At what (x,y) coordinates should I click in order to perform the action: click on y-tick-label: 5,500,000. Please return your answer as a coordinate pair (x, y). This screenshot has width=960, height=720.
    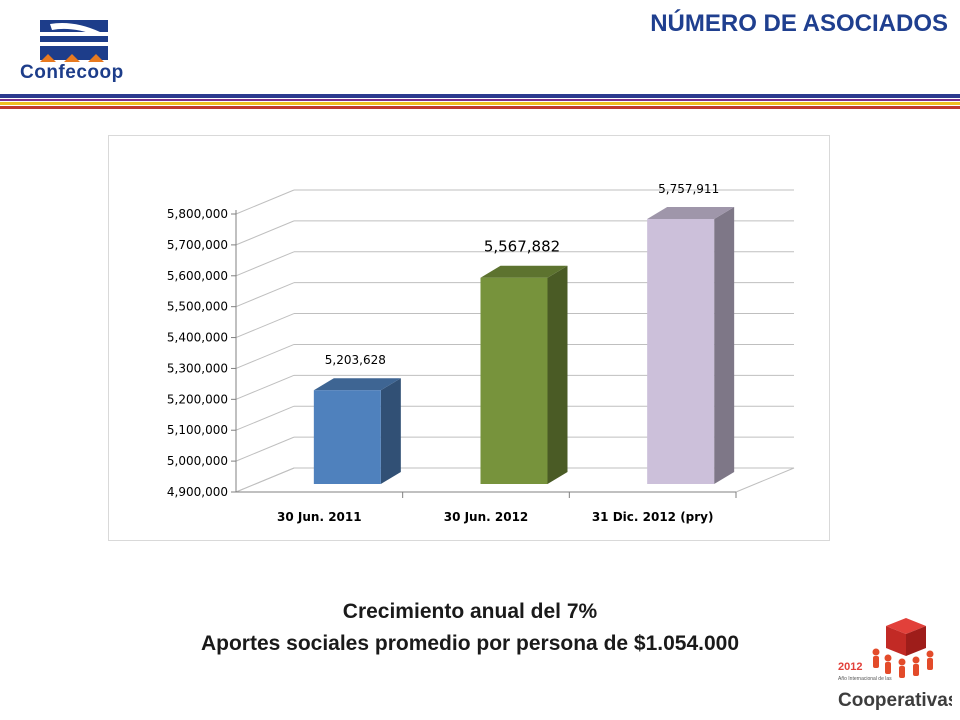
    Looking at the image, I should click on (197, 307).